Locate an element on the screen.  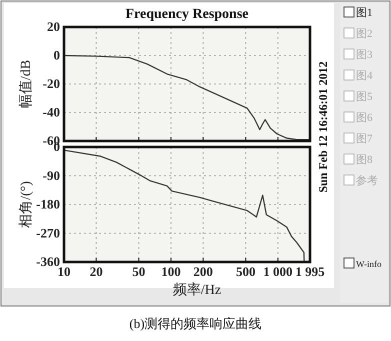
caption: 图7 is located at coordinates (364, 139).